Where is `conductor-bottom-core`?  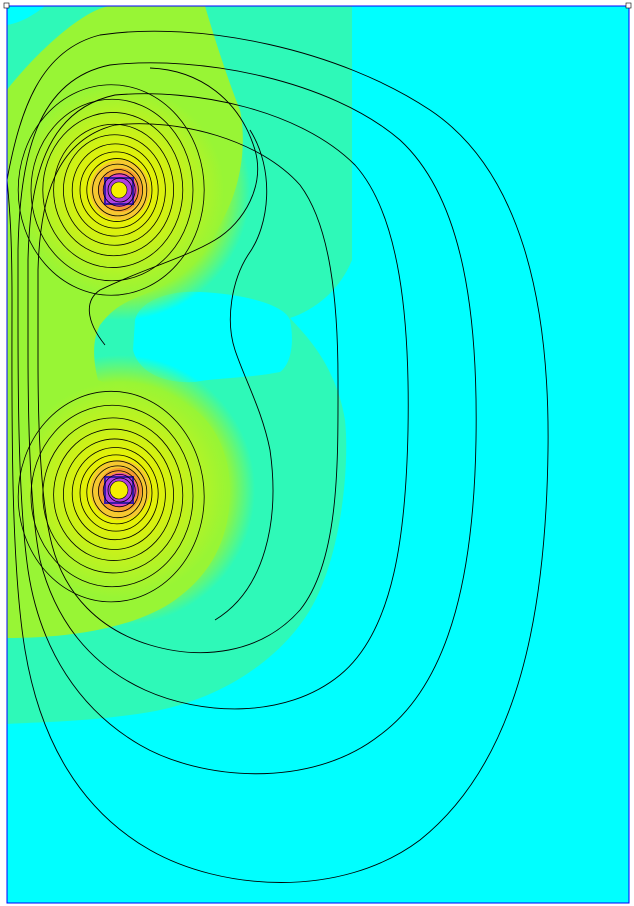
conductor-bottom-core is located at coordinates (119, 490).